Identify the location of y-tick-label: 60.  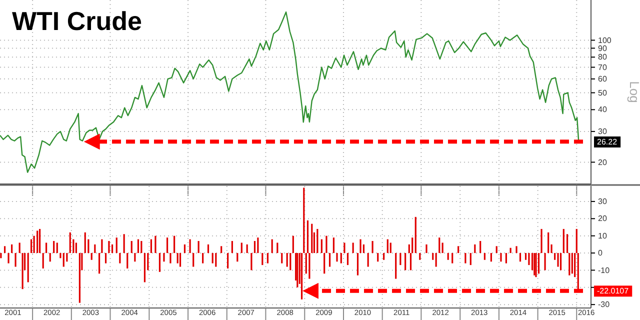
(603, 79).